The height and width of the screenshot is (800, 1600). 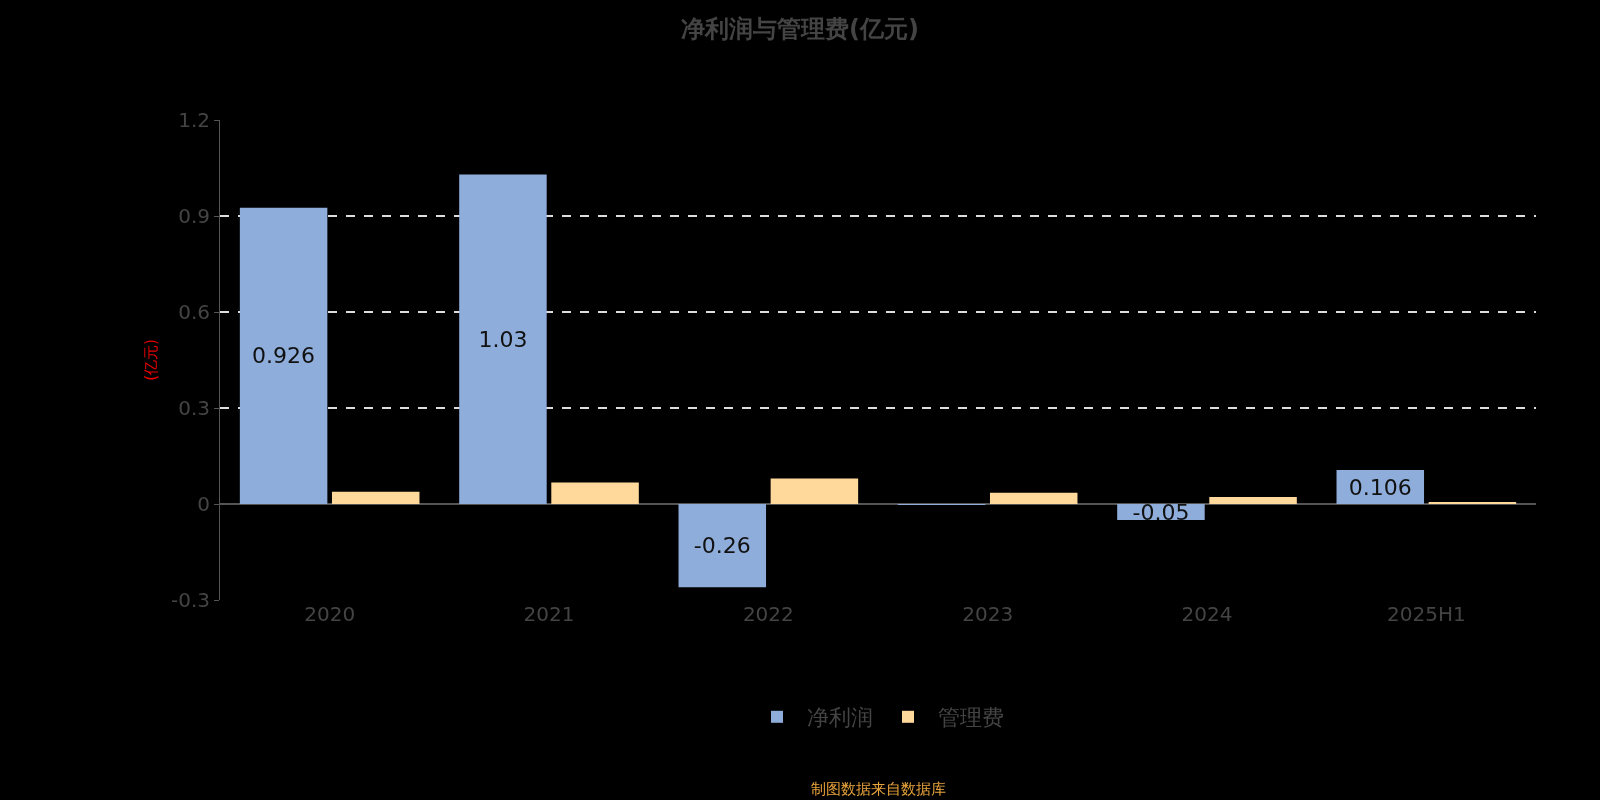 What do you see at coordinates (151, 360) in the screenshot?
I see `y-axis-title: (亿元)` at bounding box center [151, 360].